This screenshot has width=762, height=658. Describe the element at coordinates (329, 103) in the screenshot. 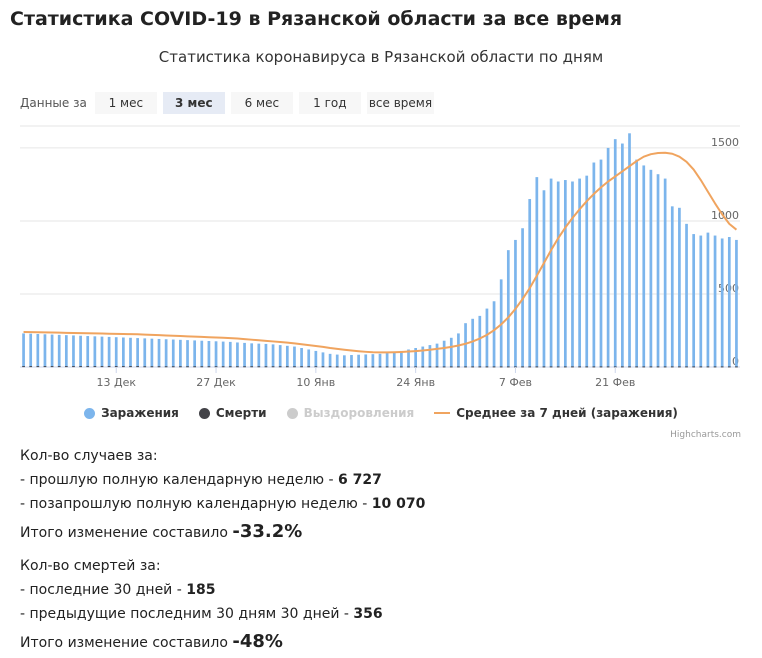

I see `range-button-1-year: 1 год` at that location.